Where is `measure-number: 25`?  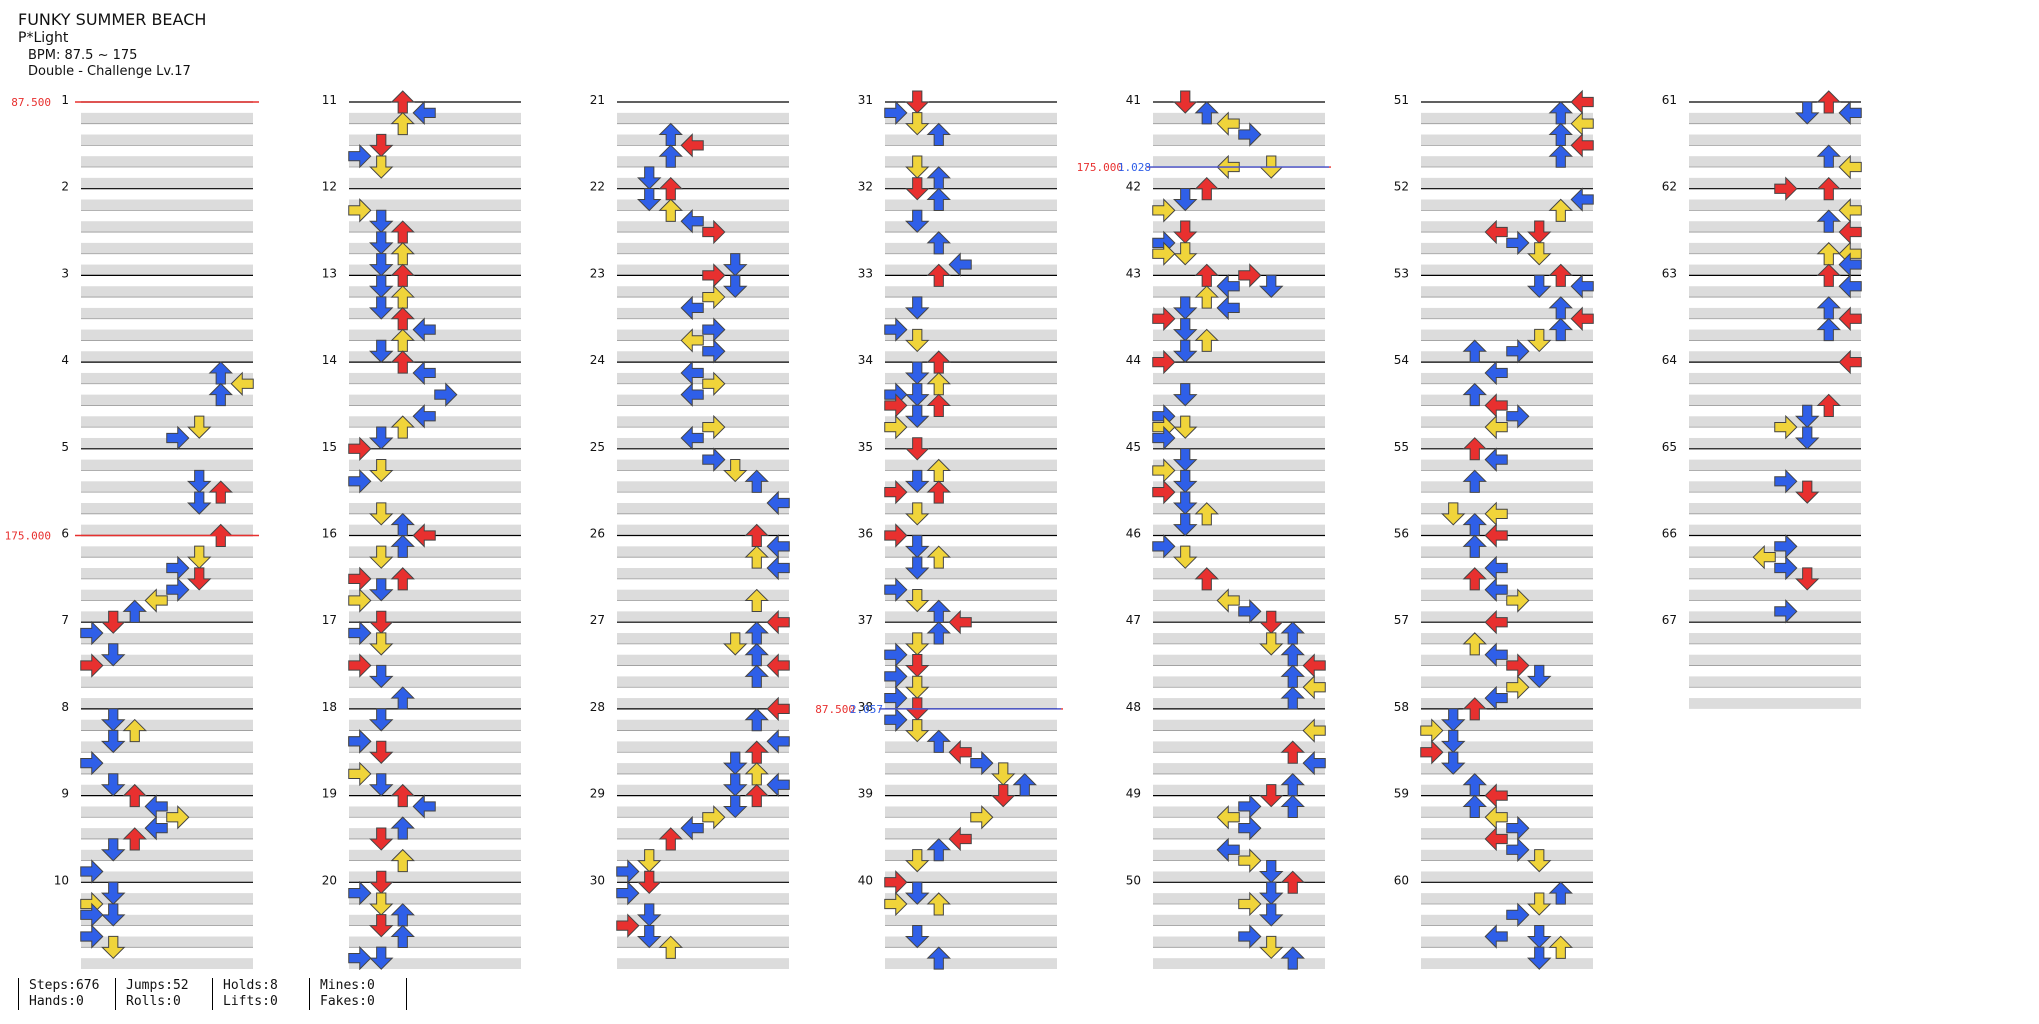
measure-number: 25 is located at coordinates (597, 447).